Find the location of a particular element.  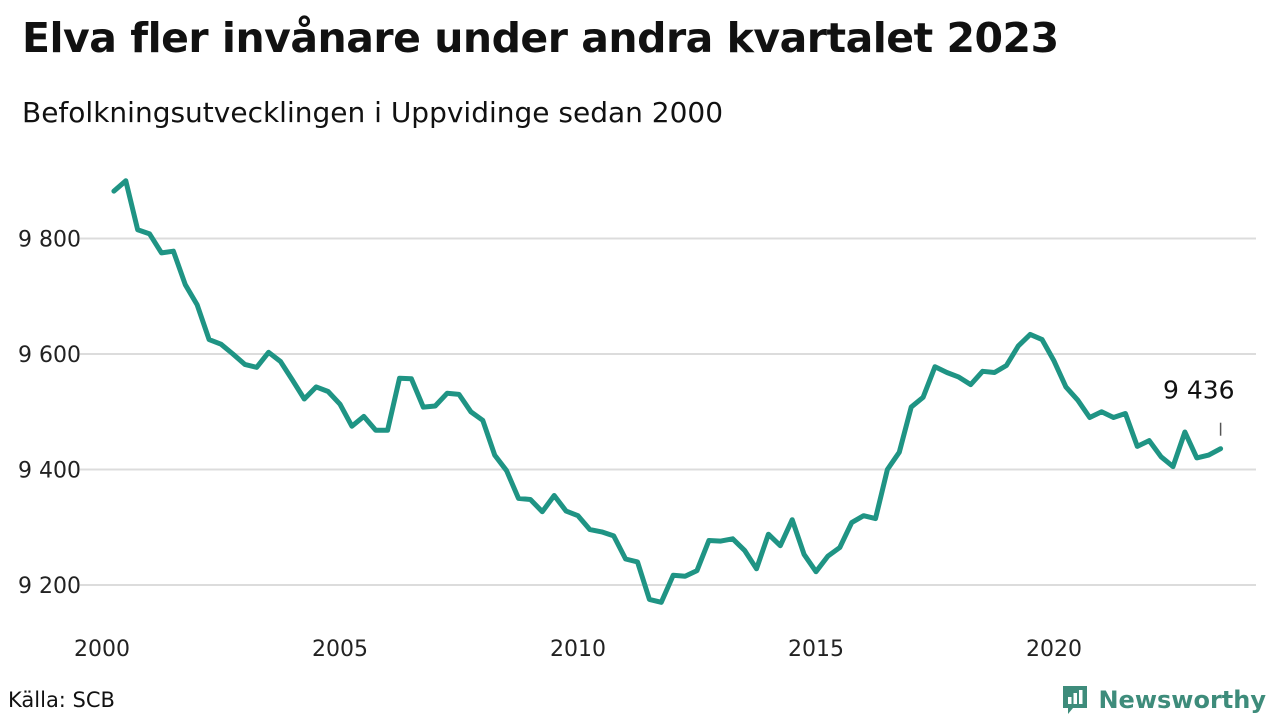

x-tick-label: 2020 is located at coordinates (1054, 649).